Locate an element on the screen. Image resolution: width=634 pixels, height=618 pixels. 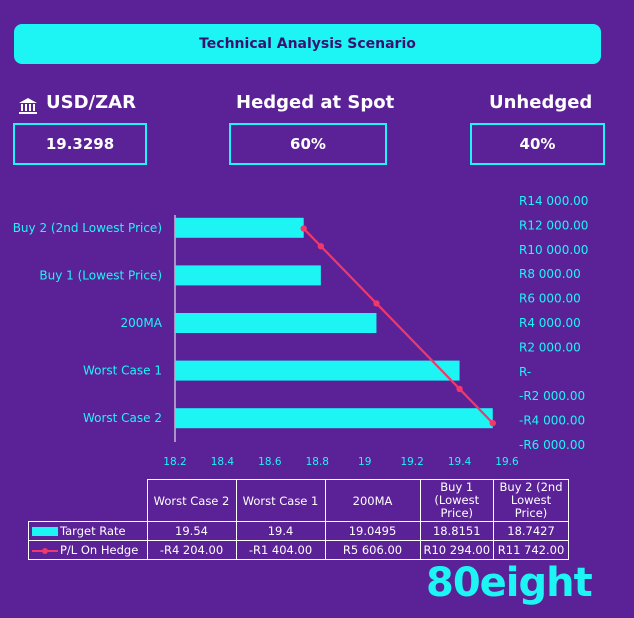
table-cell: -R1 404.00 is located at coordinates (280, 550).